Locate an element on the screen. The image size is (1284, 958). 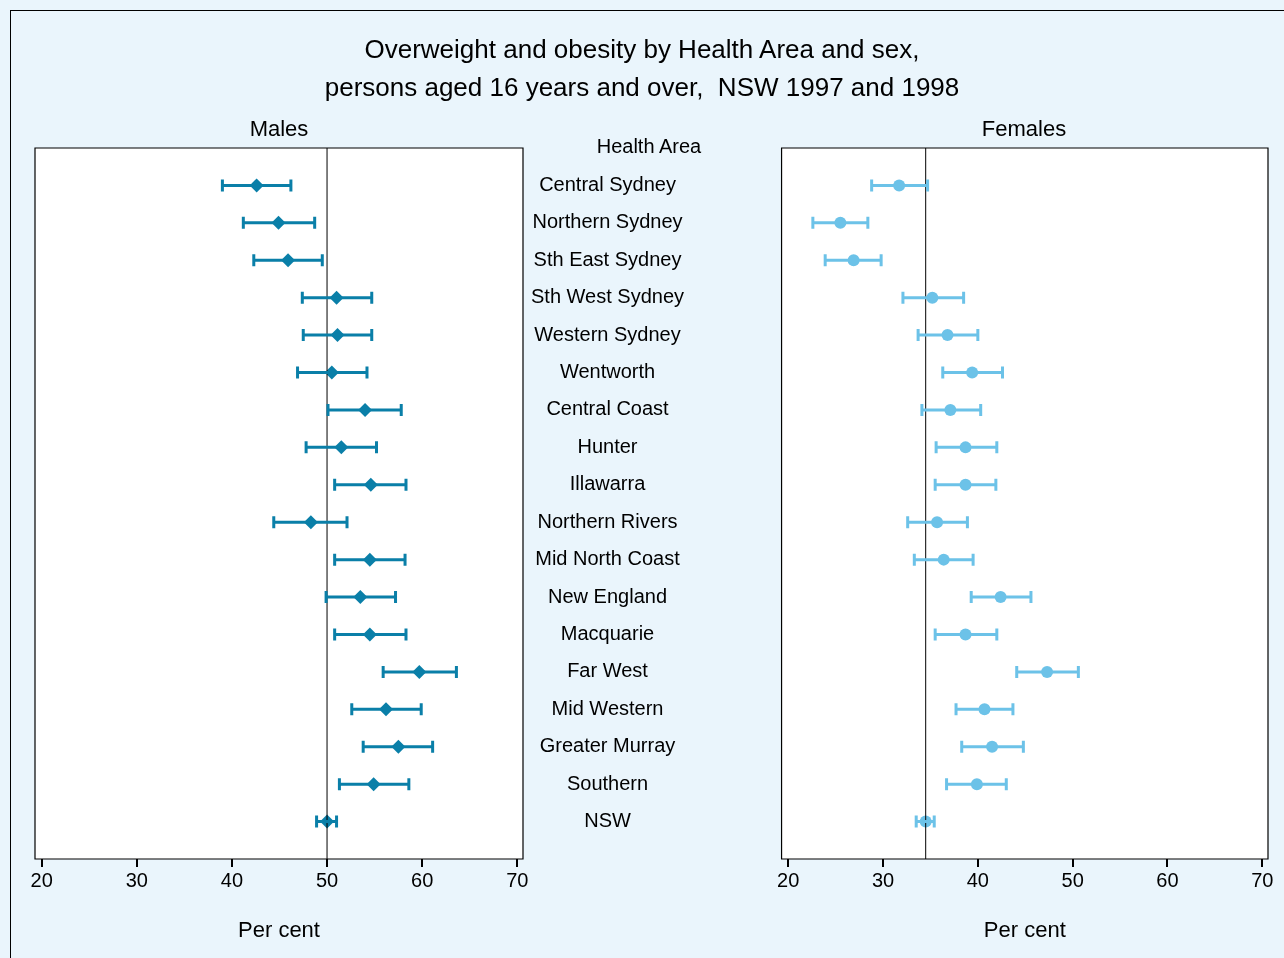
y-tick-label: NSW is located at coordinates (607, 820).